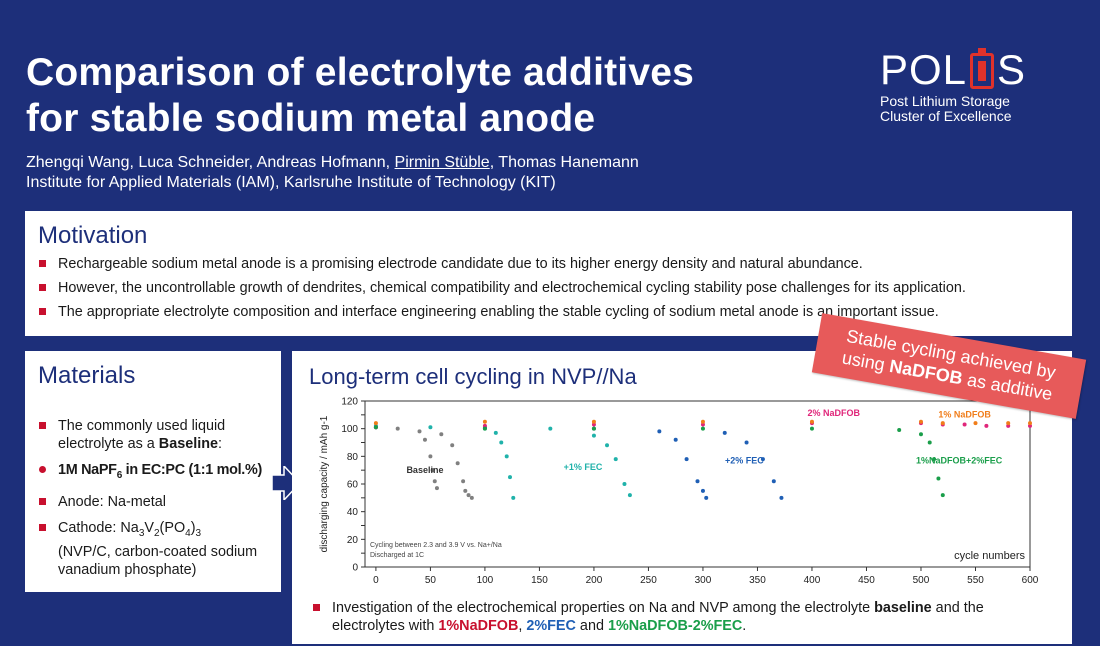  Describe the element at coordinates (442, 162) in the screenshot. I see `presenting-author: Pirmin Stüble` at that location.